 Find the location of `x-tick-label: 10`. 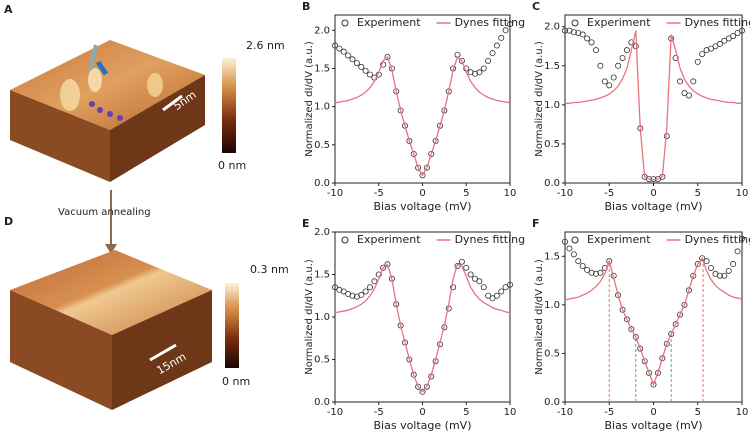

x-tick-label: 10 is located at coordinates (510, 412).